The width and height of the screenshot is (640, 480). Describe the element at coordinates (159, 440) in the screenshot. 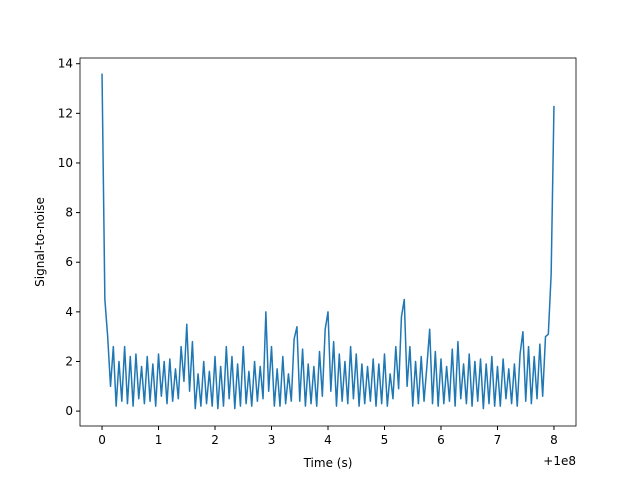

I see `x-tick-label: 1` at that location.